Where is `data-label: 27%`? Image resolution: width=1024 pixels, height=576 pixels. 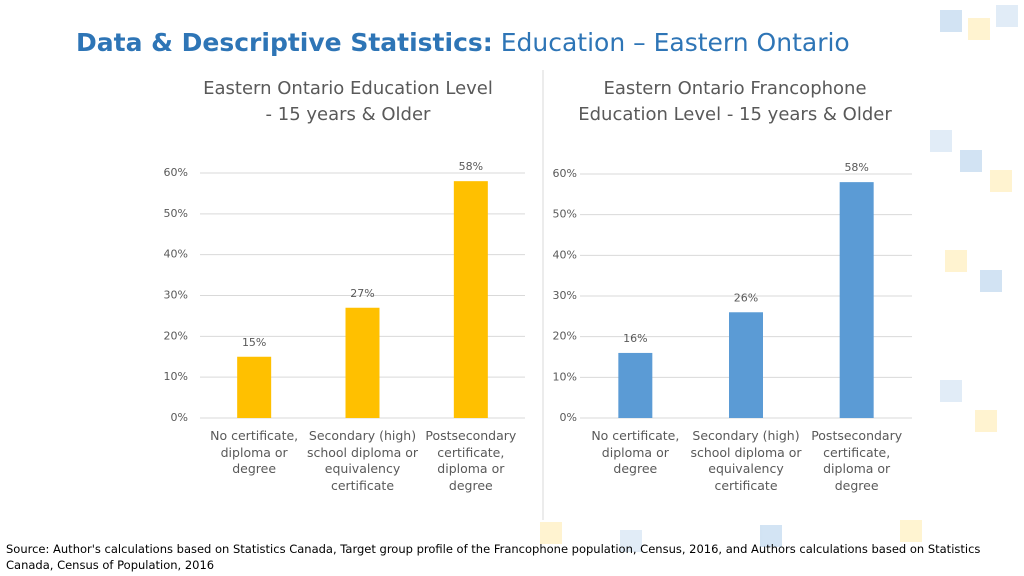 data-label: 27% is located at coordinates (362, 293).